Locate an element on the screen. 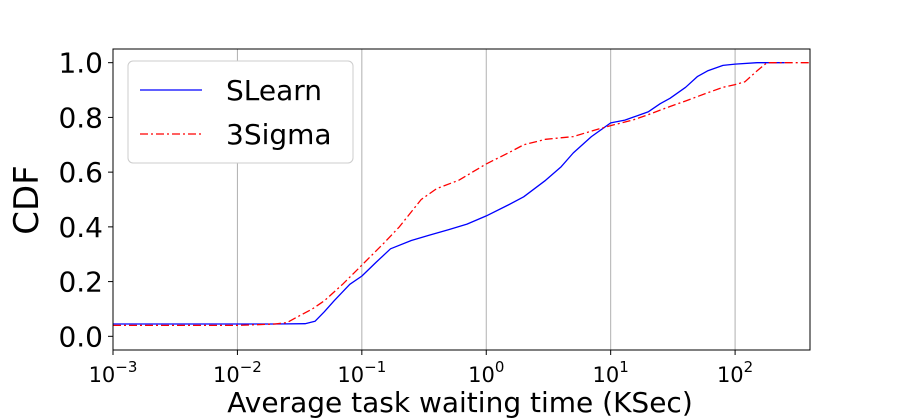 The height and width of the screenshot is (420, 900). y-tick-label: 0.6 is located at coordinates (80, 172).